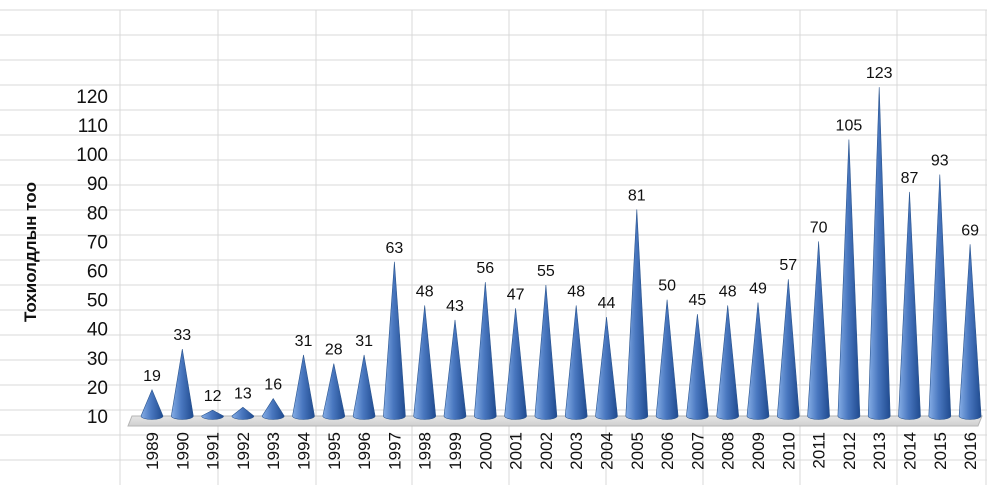 The width and height of the screenshot is (987, 490). Describe the element at coordinates (637, 195) in the screenshot. I see `data-label: 81` at that location.